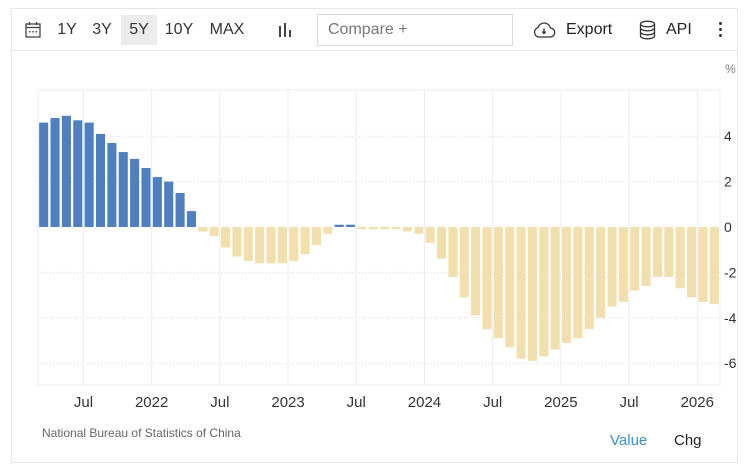 This screenshot has height=474, width=749. Describe the element at coordinates (227, 29) in the screenshot. I see `range-max-button: MAX` at that location.